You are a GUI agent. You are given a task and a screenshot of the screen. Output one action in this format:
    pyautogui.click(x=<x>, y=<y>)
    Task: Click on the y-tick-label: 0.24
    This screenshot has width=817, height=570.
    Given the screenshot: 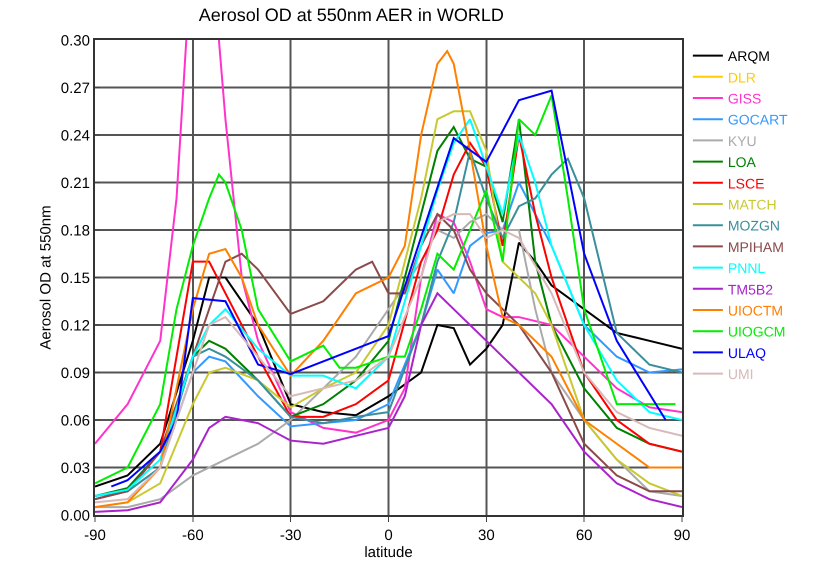 What is the action you would take?
    pyautogui.click(x=75, y=135)
    